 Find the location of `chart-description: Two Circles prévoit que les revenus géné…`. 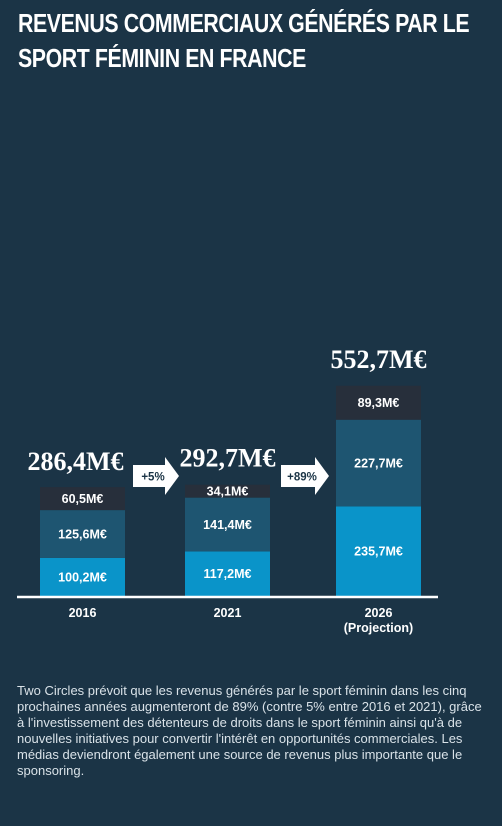

chart-description: Two Circles prévoit que les revenus géné… is located at coordinates (249, 730).